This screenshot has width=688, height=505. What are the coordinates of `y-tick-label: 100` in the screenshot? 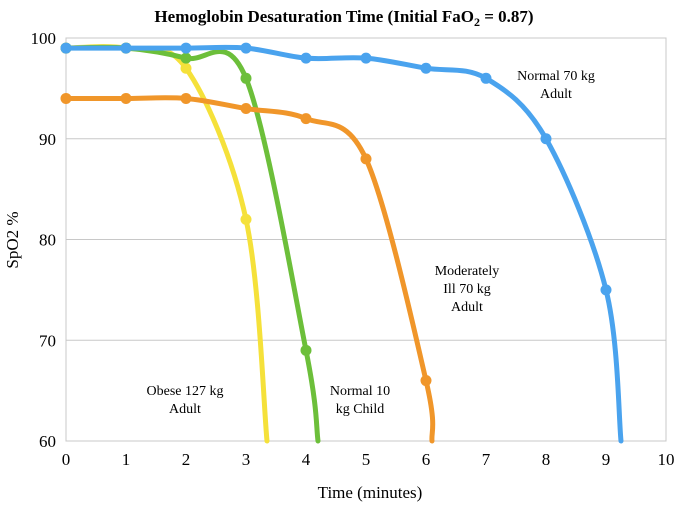 It's located at (44, 38).